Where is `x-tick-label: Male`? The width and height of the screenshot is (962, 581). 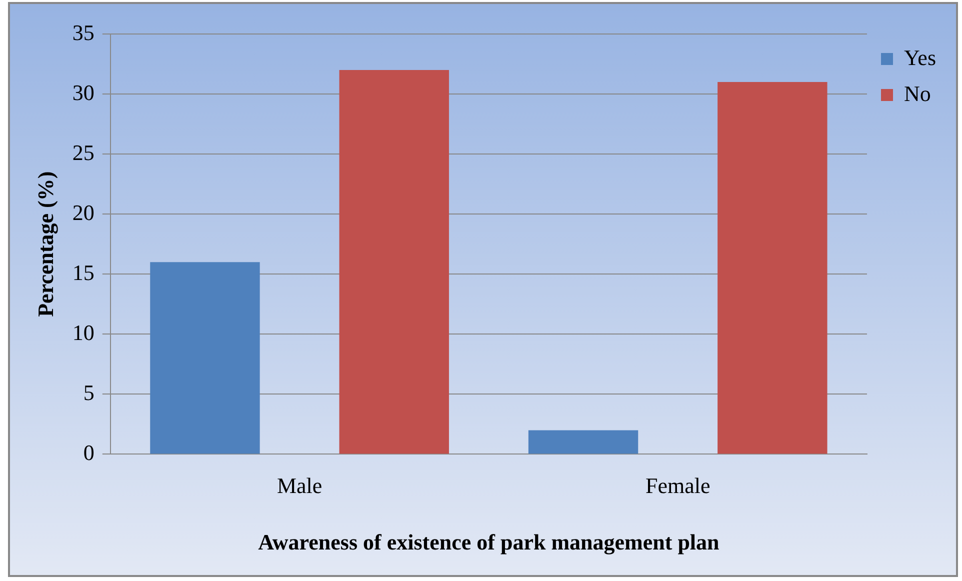
x-tick-label: Male is located at coordinates (299, 485).